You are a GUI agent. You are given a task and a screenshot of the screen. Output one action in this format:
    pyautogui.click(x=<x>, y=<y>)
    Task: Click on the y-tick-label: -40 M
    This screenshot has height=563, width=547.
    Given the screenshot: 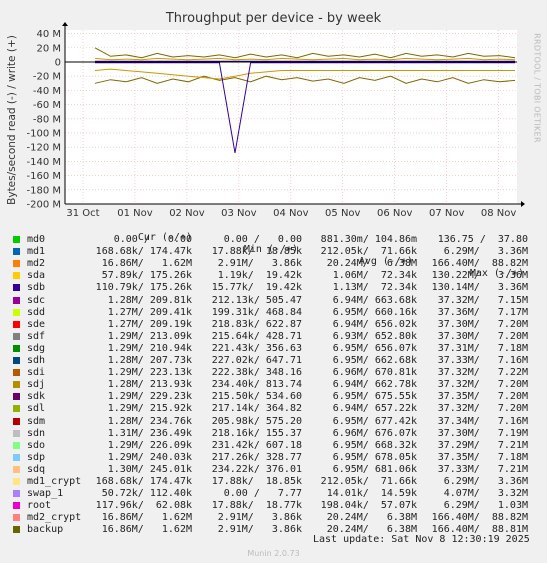 What is the action you would take?
    pyautogui.click(x=47, y=91)
    